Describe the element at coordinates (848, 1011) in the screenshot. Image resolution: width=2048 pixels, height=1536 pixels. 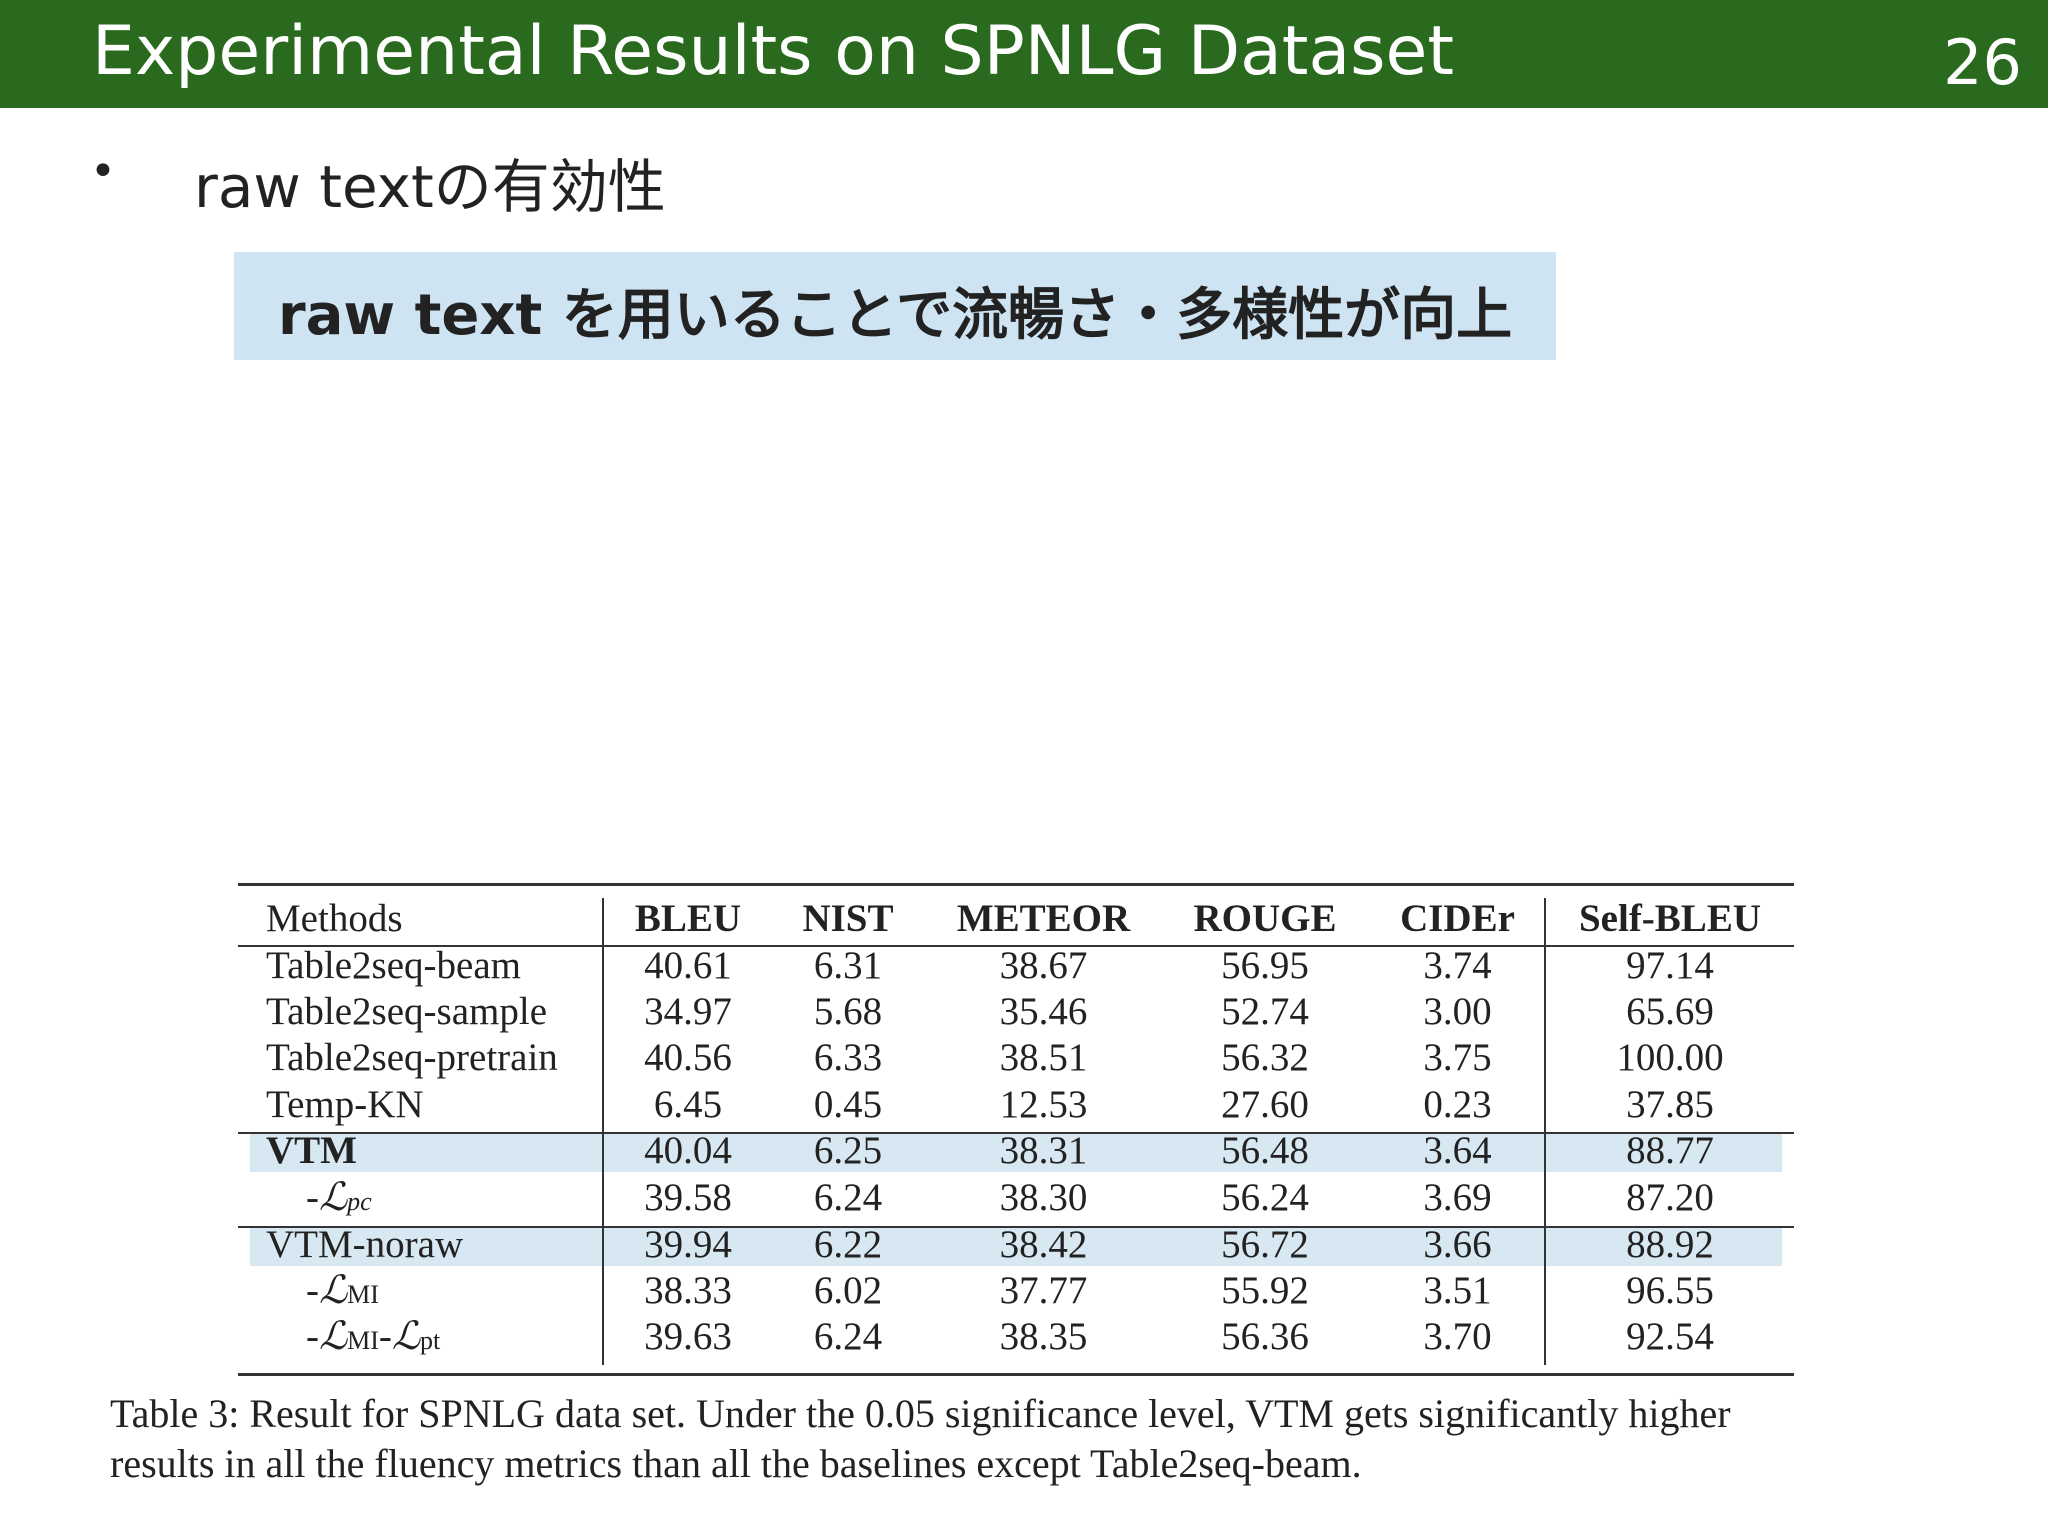
I see `cell-nist: 5.68` at that location.